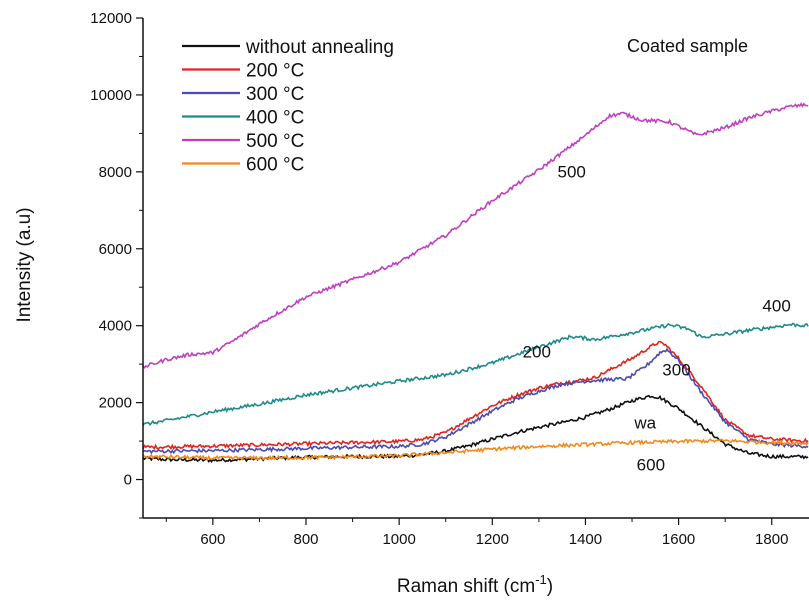  I want to click on legend-label-1: 200 °C, so click(275, 71).